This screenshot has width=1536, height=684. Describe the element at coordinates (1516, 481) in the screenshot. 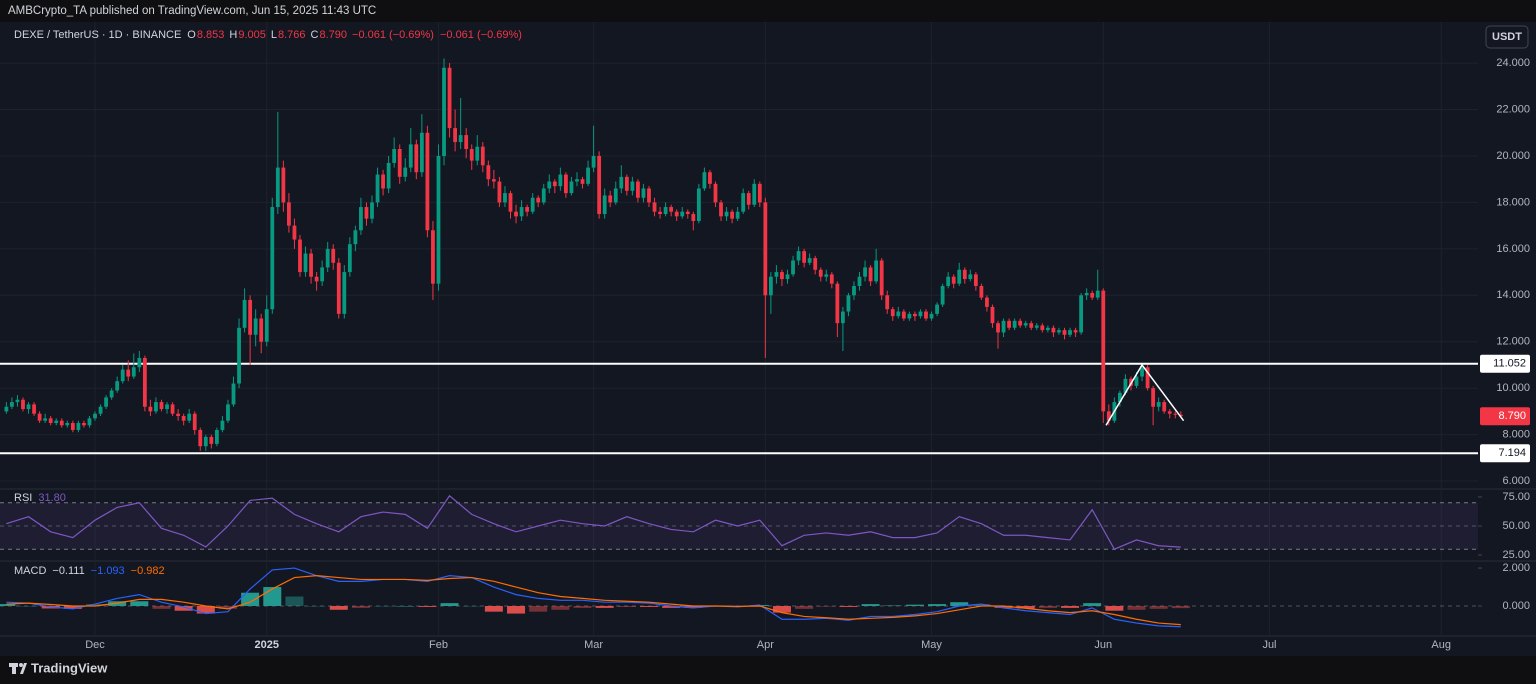

I see `y-tick-label: 6.000` at that location.